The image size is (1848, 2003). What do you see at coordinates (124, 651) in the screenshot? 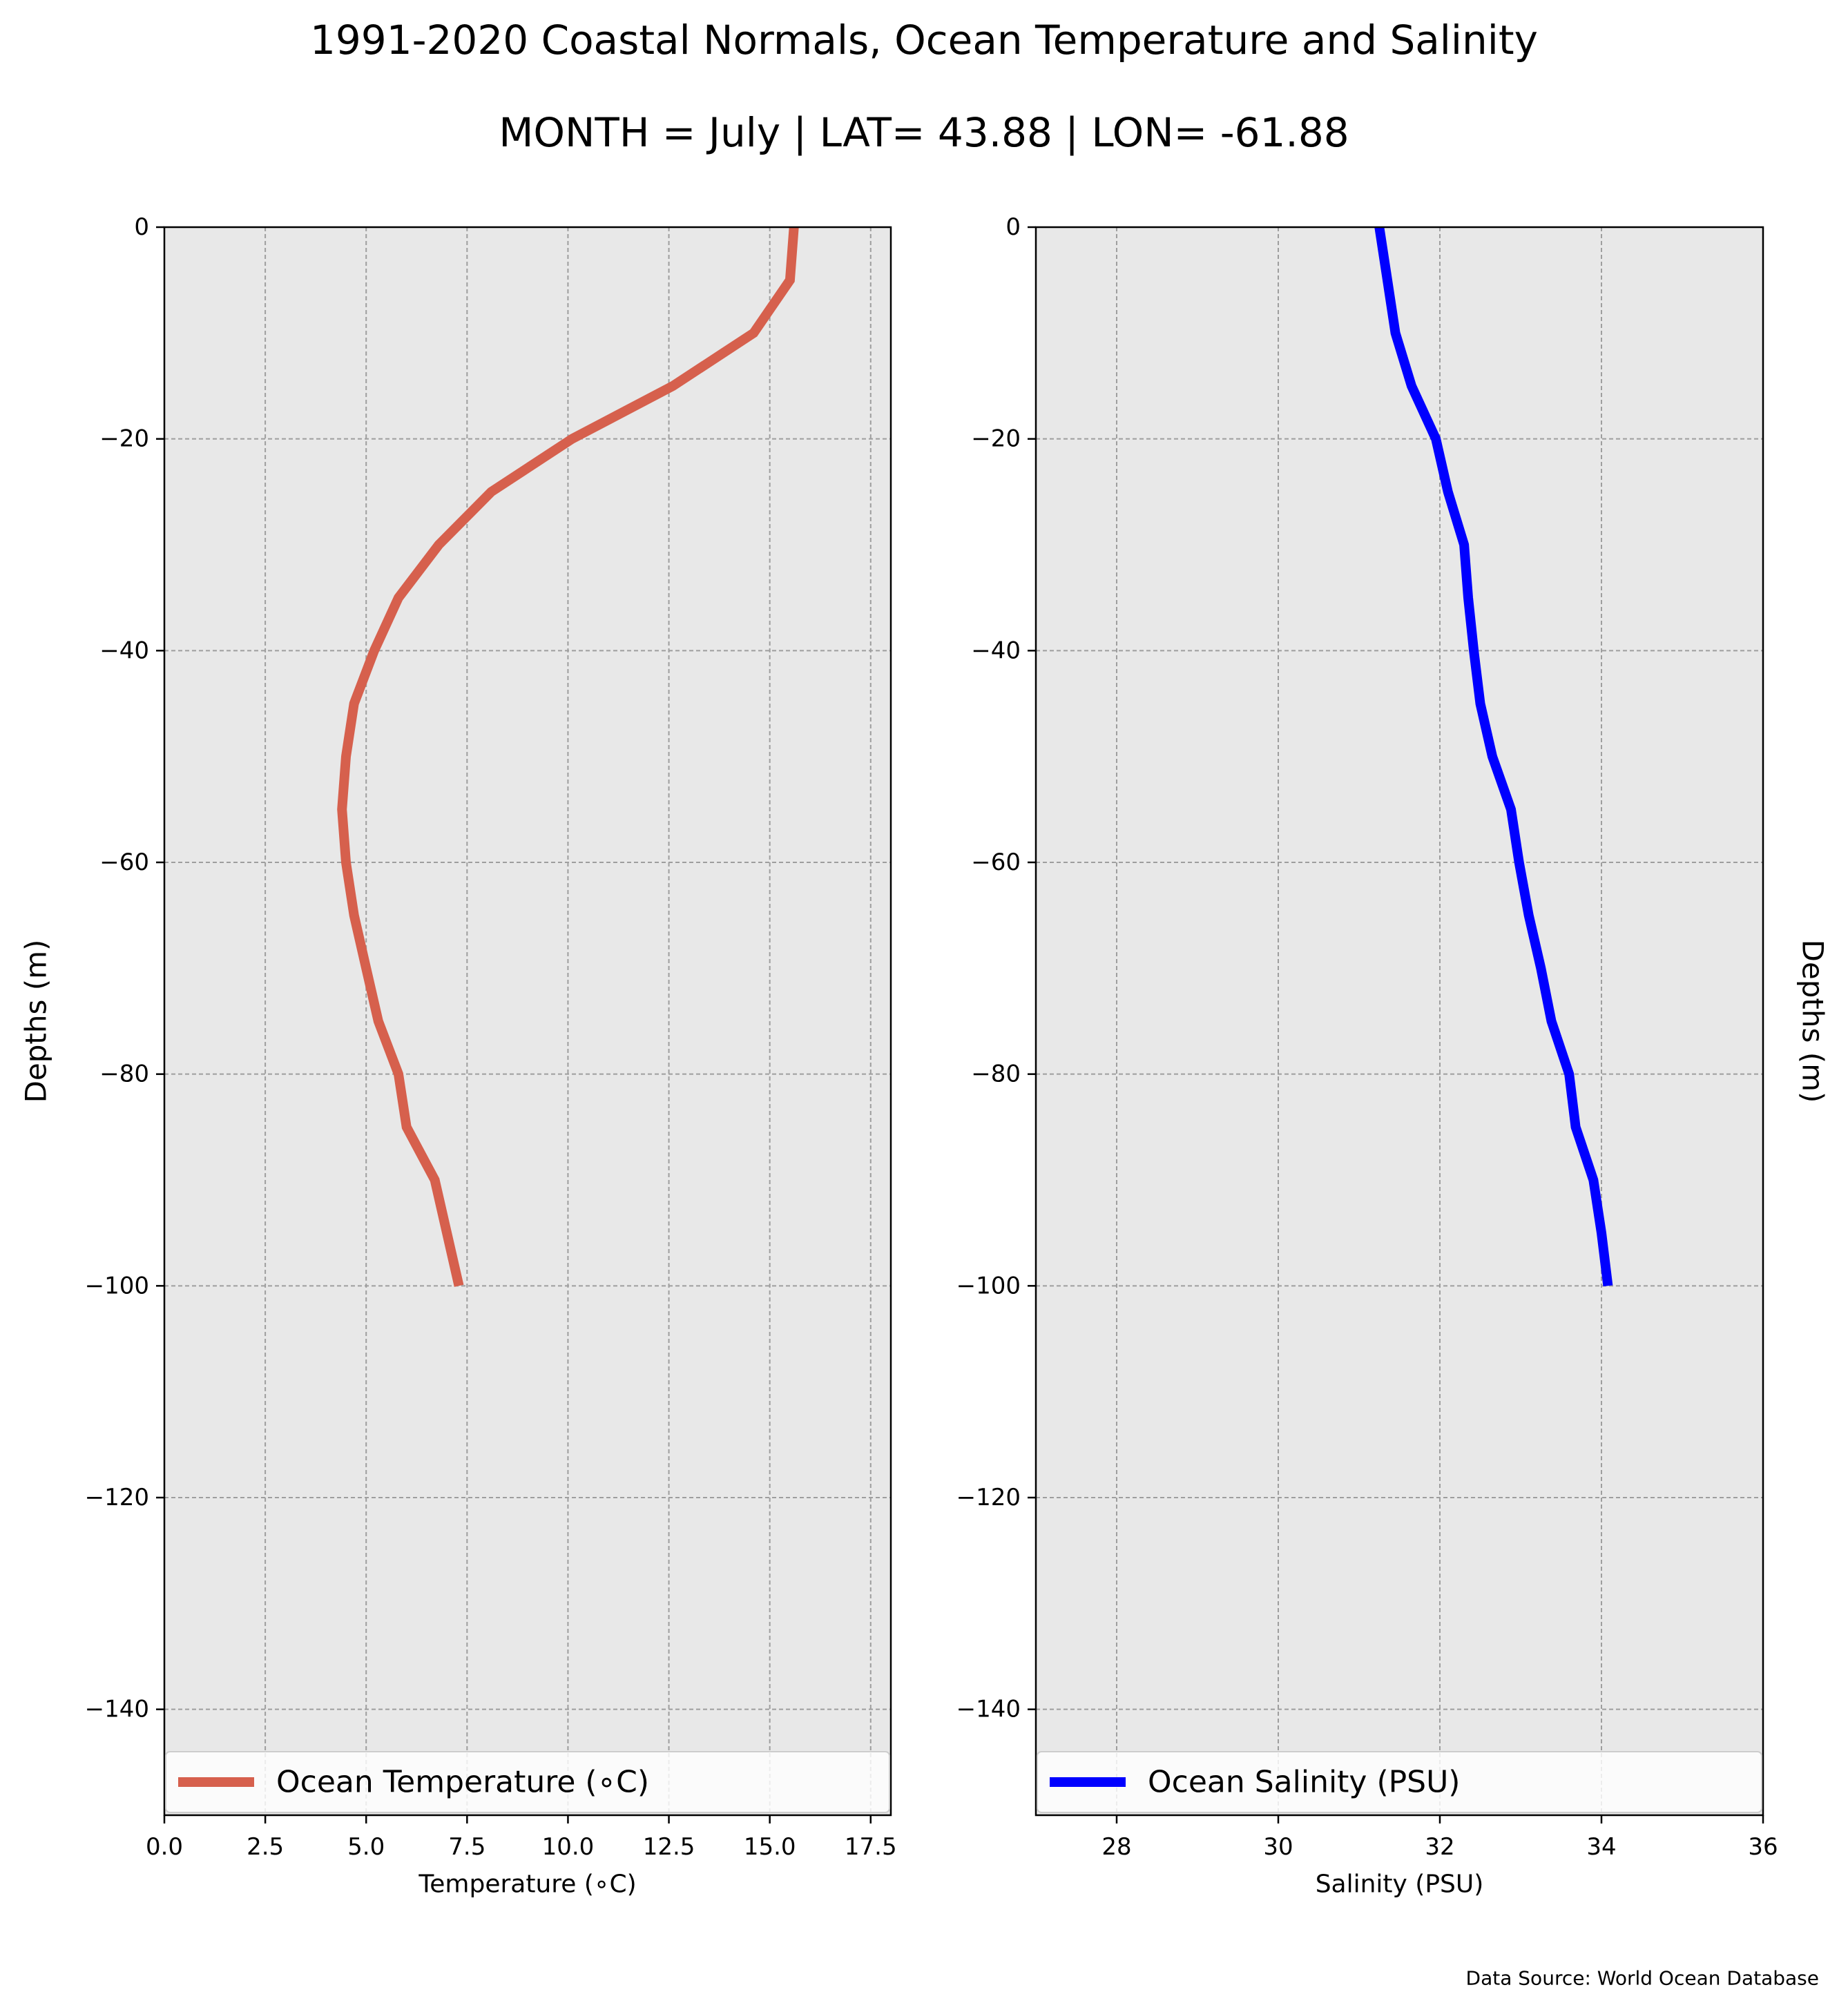
I see `temperature-ytick-label: −40` at bounding box center [124, 651].